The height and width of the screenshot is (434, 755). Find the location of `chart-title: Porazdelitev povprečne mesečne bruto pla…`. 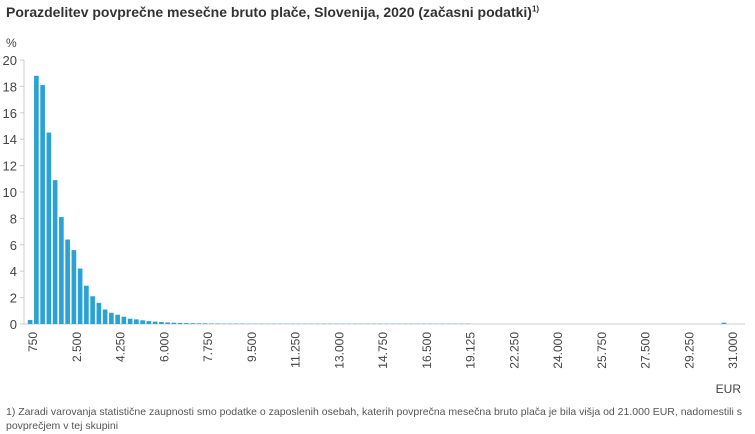

chart-title: Porazdelitev povprečne mesečne bruto pla… is located at coordinates (273, 12).